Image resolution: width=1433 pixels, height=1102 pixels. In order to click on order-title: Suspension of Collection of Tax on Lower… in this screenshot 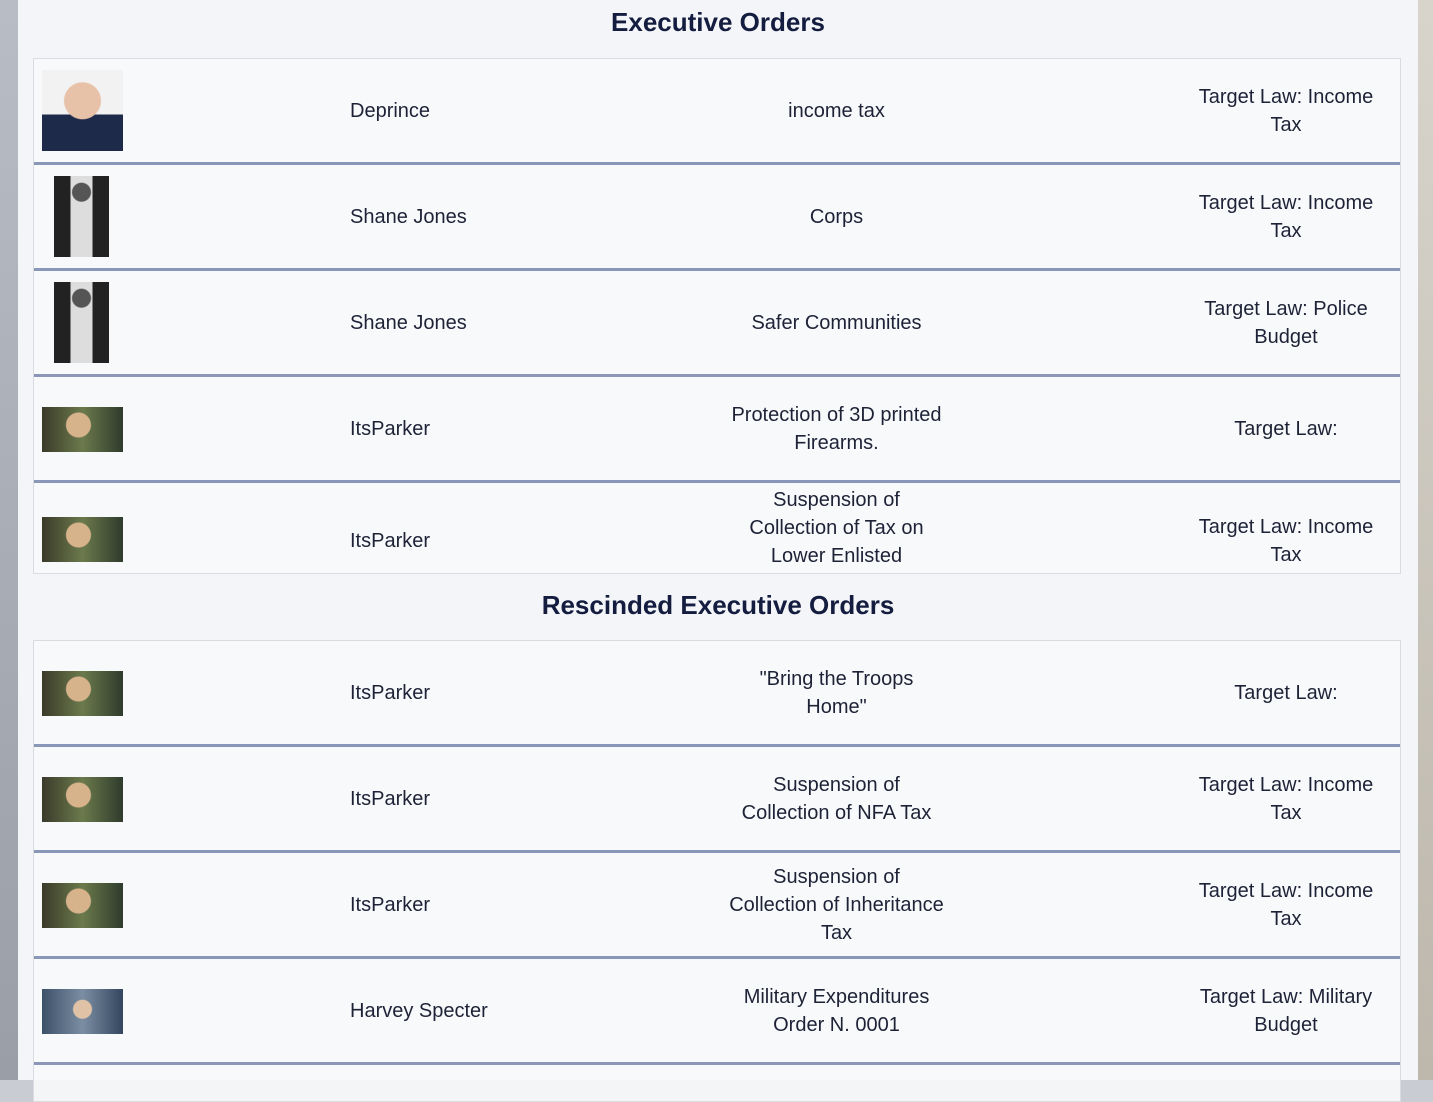, I will do `click(836, 528)`.